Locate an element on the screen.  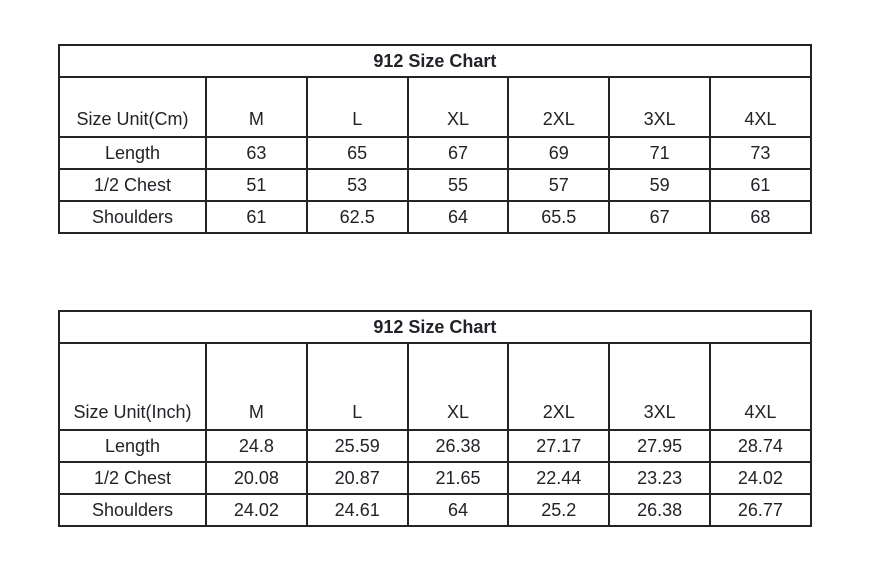
measurement-cell: 20.08 is located at coordinates (256, 478).